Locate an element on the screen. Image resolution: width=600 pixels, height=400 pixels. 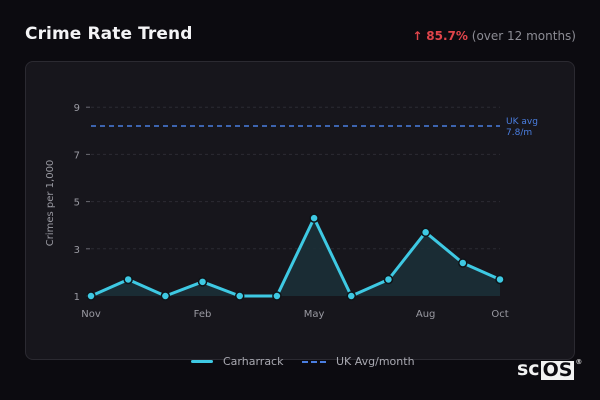
data-point-jul is located at coordinates (388, 279).